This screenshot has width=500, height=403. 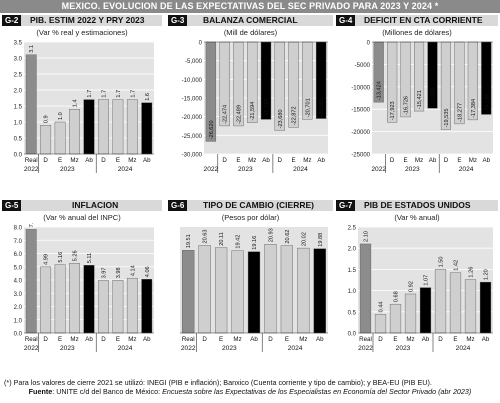 What do you see at coordinates (222, 239) in the screenshot?
I see `data-label: 20.11` at bounding box center [222, 239].